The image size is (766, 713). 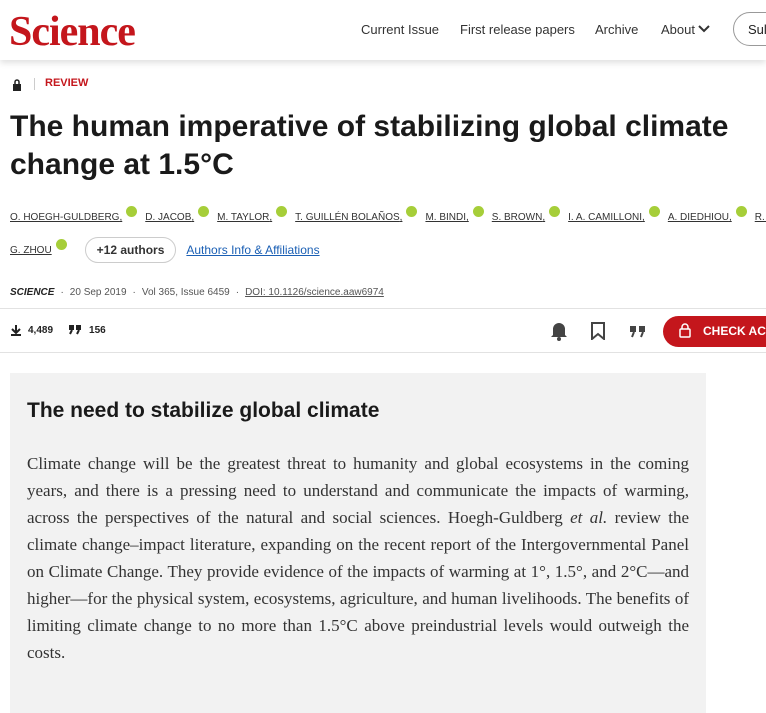 What do you see at coordinates (704, 29) in the screenshot?
I see `chevron-icon` at bounding box center [704, 29].